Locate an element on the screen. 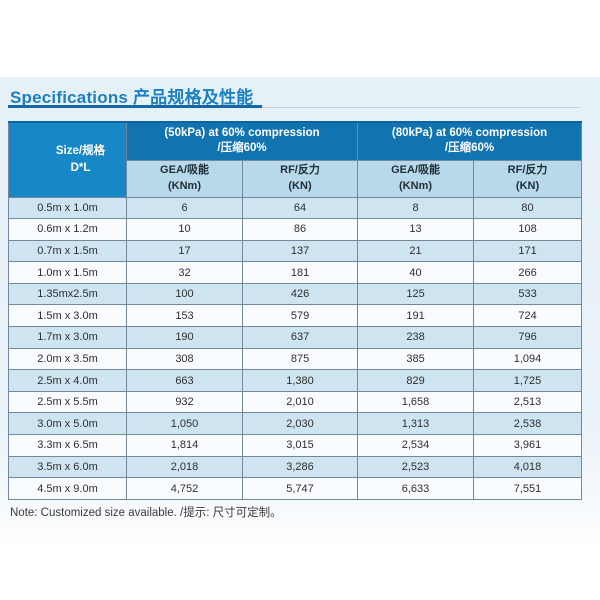  table-row: 0.7m x 1.5m 17 137 21 171 is located at coordinates (295, 251).